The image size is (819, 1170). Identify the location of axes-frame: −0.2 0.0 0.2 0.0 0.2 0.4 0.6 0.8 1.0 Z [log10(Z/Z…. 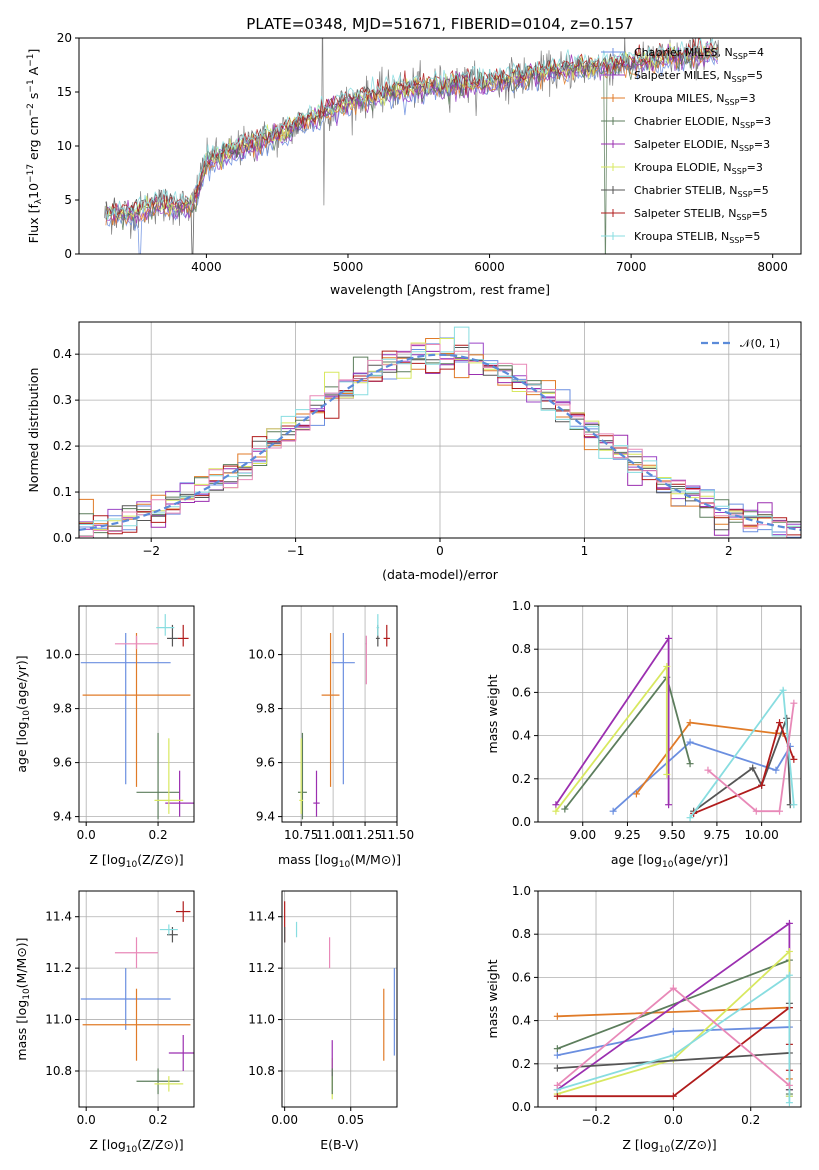
(643, 1019).